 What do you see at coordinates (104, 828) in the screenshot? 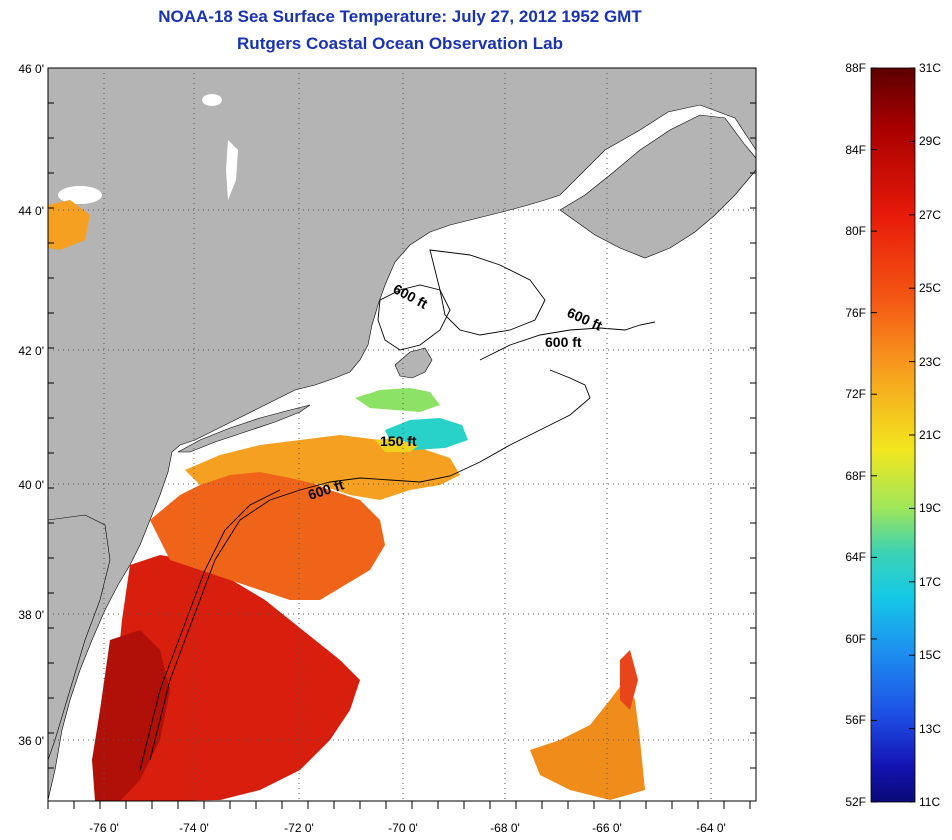
I see `longitude-label: -76 0'` at bounding box center [104, 828].